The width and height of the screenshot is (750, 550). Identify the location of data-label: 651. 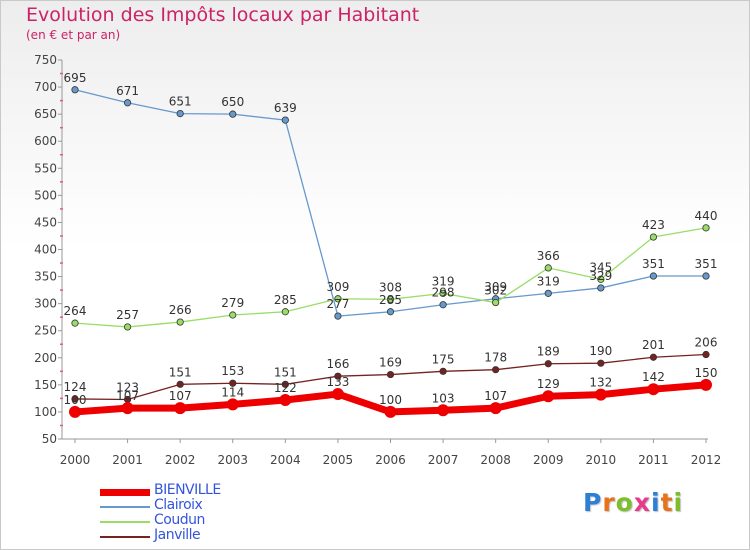
(180, 102).